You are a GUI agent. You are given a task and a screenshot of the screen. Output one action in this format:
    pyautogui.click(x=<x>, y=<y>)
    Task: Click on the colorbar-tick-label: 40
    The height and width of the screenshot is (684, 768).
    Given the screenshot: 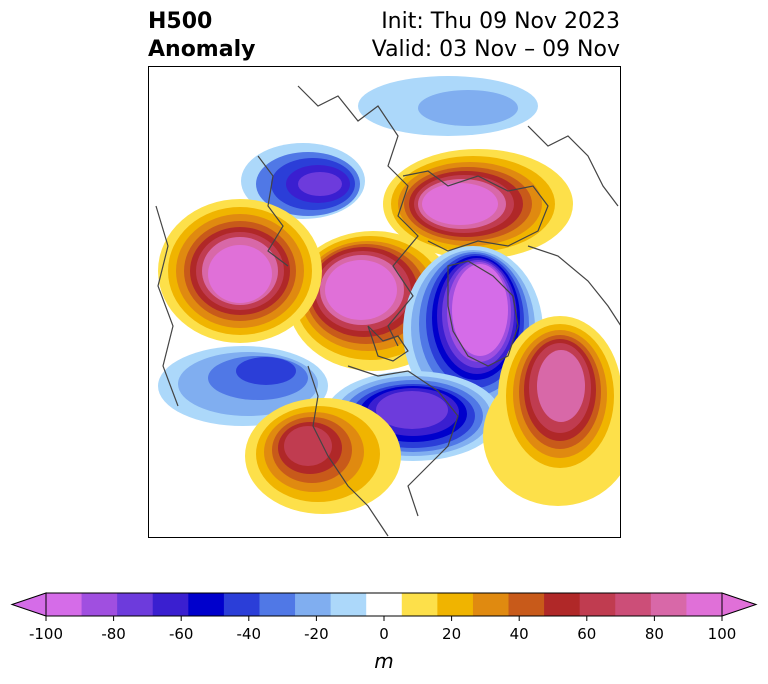 What is the action you would take?
    pyautogui.click(x=519, y=634)
    